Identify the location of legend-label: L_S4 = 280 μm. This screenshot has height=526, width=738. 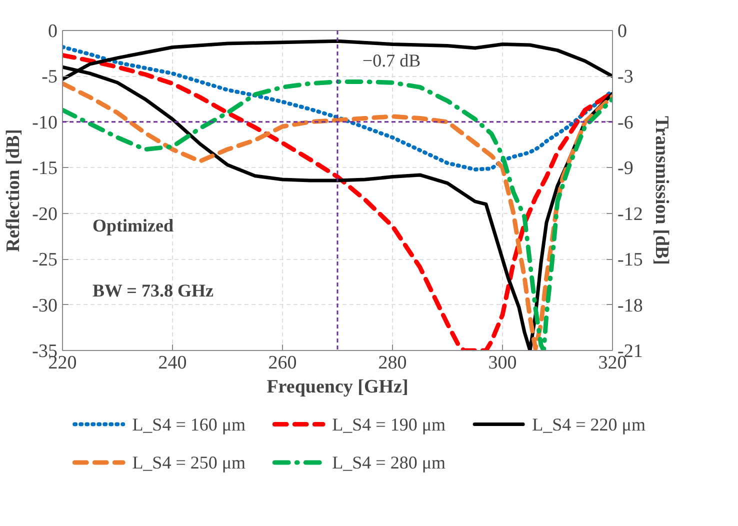
(389, 462).